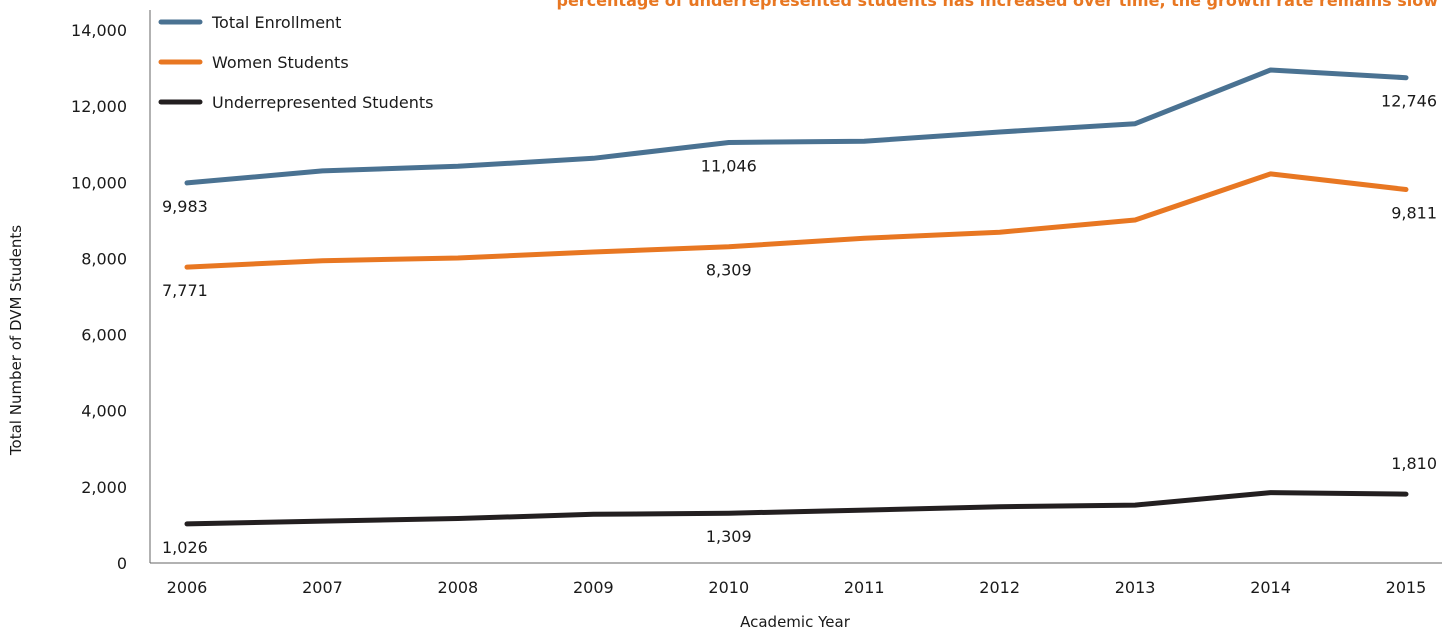 This screenshot has width=1443, height=631. What do you see at coordinates (185, 547) in the screenshot?
I see `data-label: 1,026` at bounding box center [185, 547].